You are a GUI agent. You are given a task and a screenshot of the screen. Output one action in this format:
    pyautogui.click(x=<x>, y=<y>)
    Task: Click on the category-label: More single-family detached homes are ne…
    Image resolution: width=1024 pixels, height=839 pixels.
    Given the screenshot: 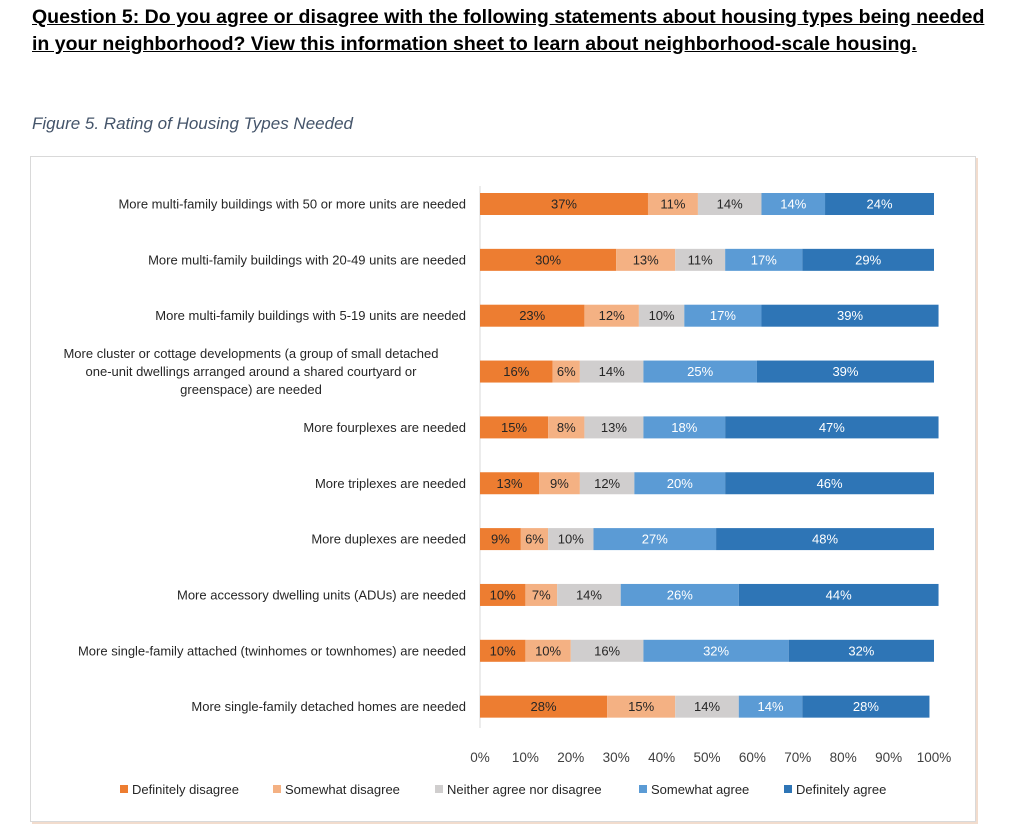 What is the action you would take?
    pyautogui.click(x=328, y=706)
    